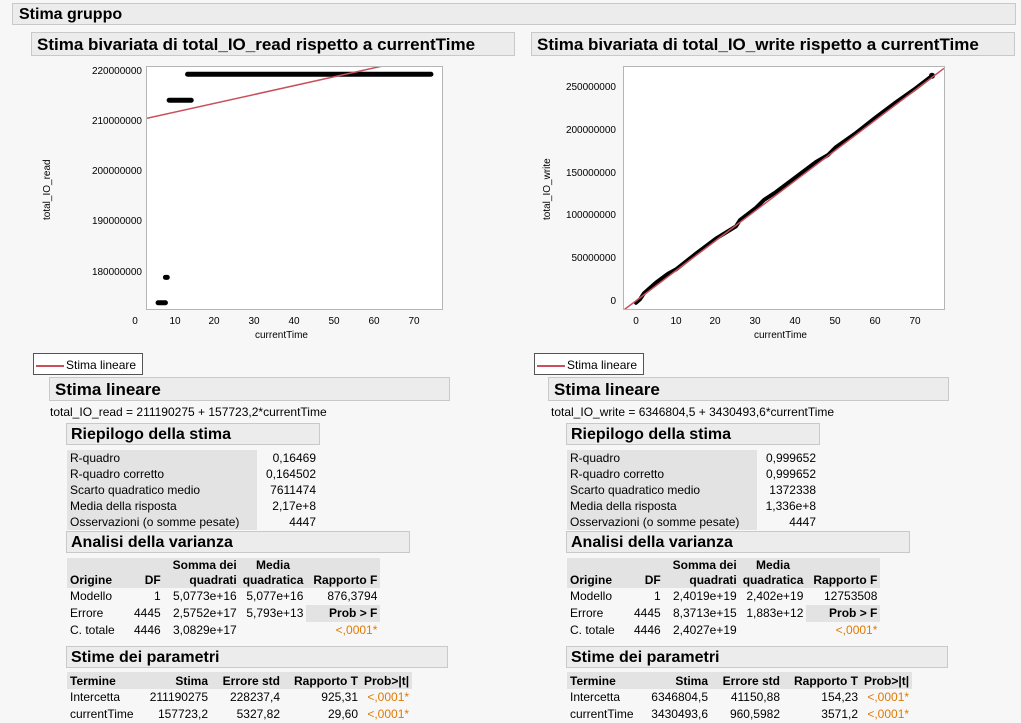 The height and width of the screenshot is (723, 1021). What do you see at coordinates (613, 301) in the screenshot?
I see `right-ytick: 0` at bounding box center [613, 301].